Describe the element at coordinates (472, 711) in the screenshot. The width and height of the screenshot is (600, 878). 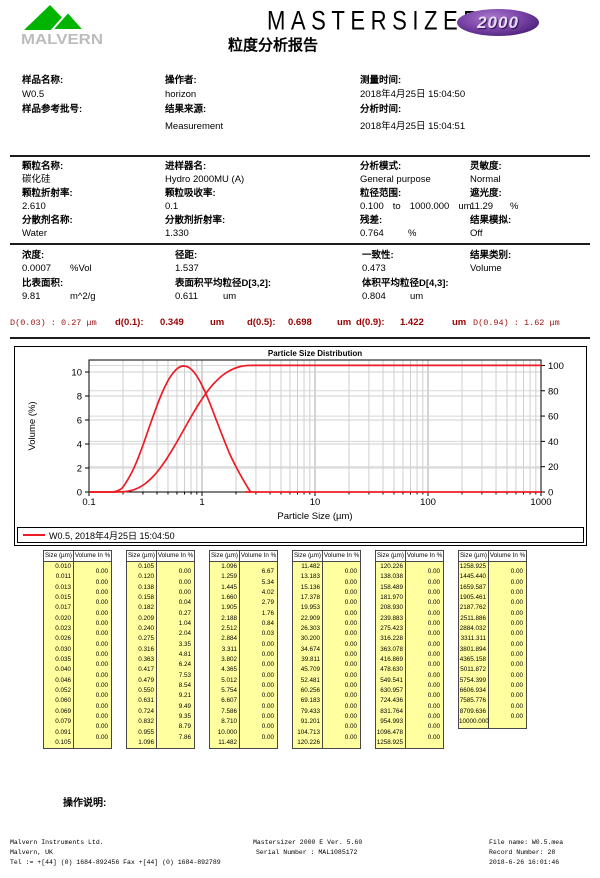
I see `size-cell: 8709.636` at that location.